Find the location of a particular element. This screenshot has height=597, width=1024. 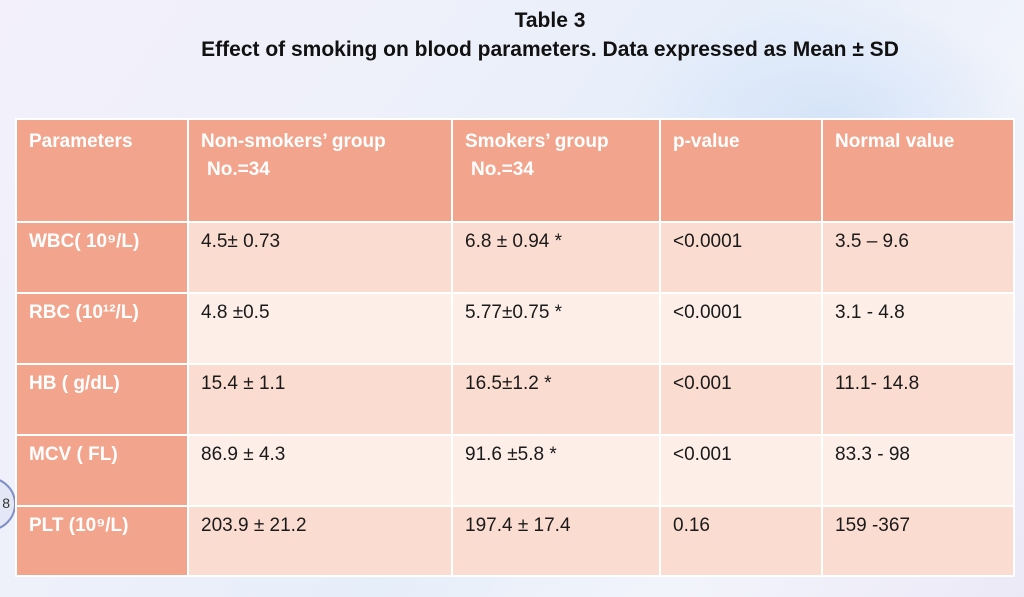

cell-non-smokers: 4.5± 0.73 is located at coordinates (320, 257).